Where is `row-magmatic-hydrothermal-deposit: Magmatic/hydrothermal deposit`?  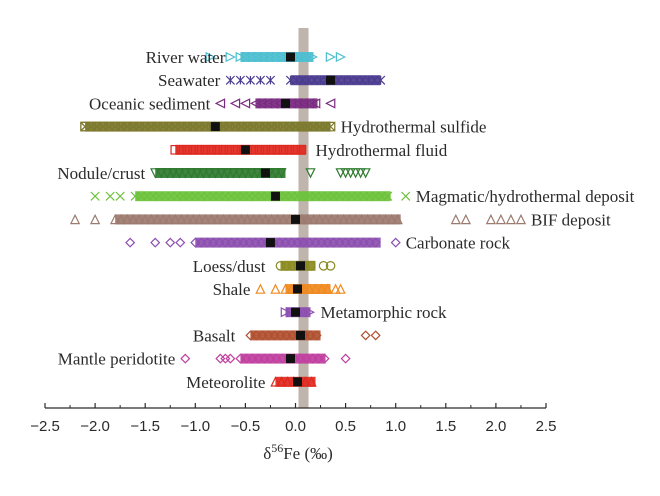 row-magmatic-hydrothermal-deposit: Magmatic/hydrothermal deposit is located at coordinates (362, 196).